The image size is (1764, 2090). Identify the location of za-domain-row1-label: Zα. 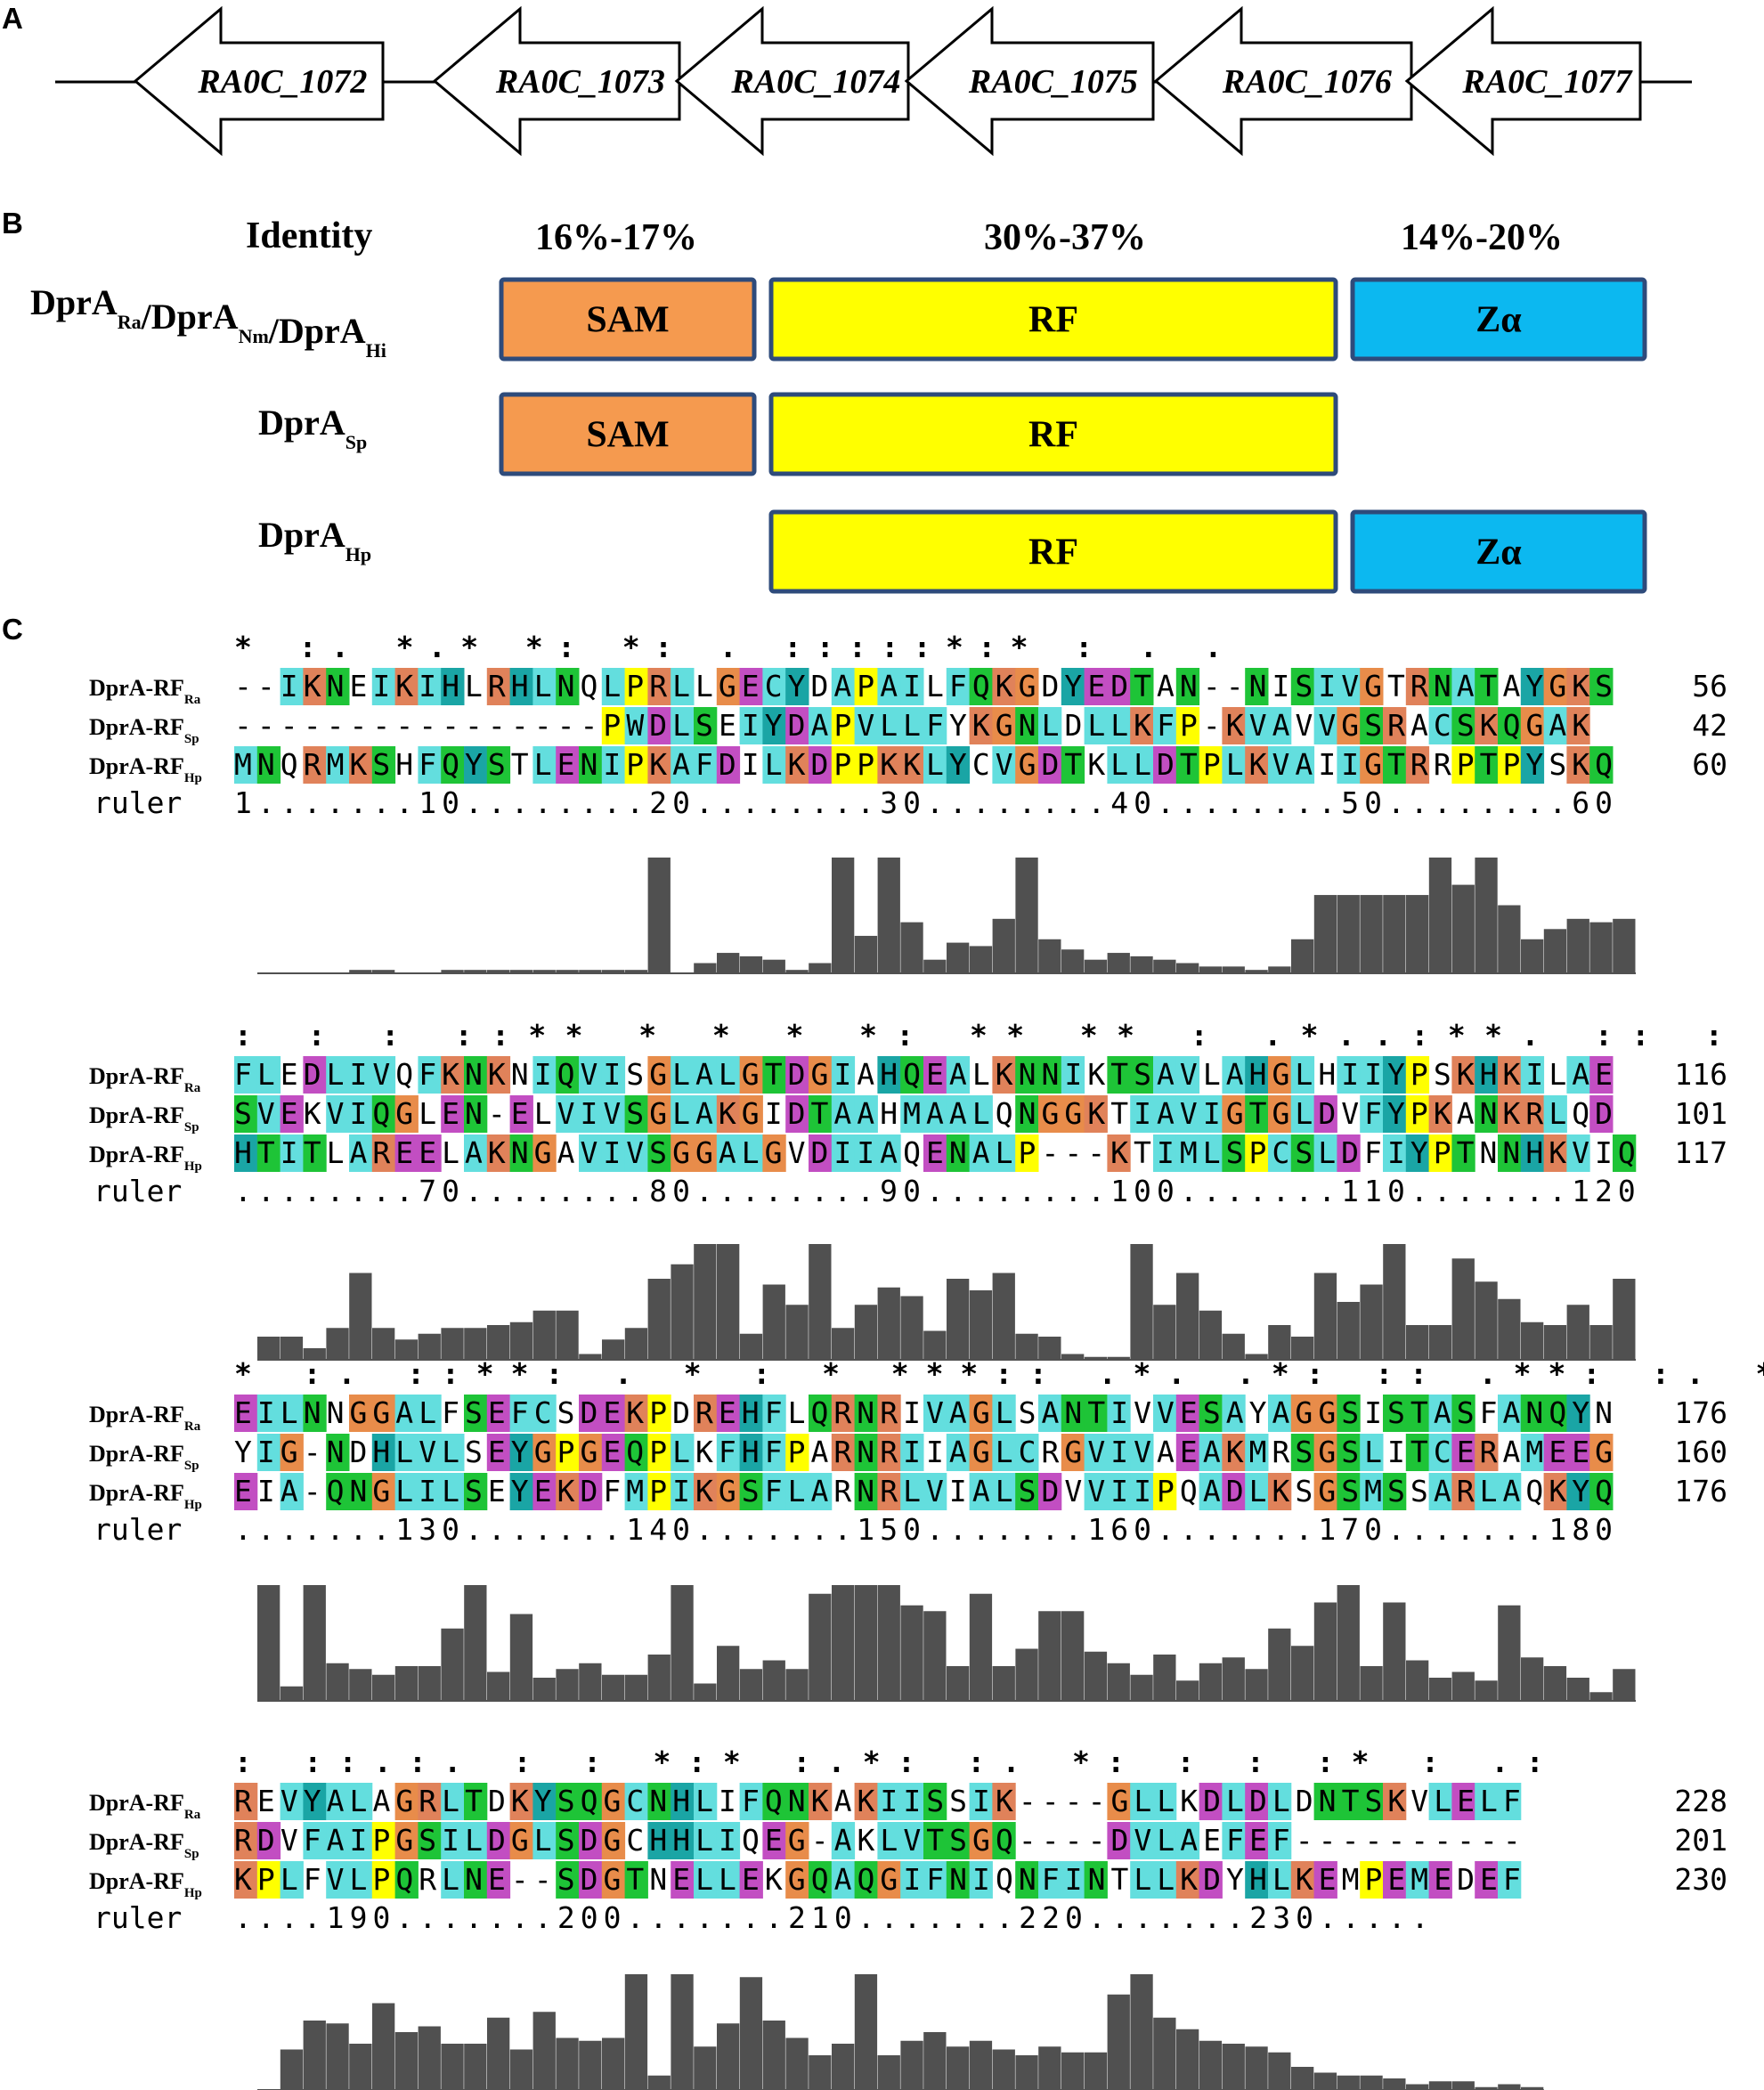
(1498, 320).